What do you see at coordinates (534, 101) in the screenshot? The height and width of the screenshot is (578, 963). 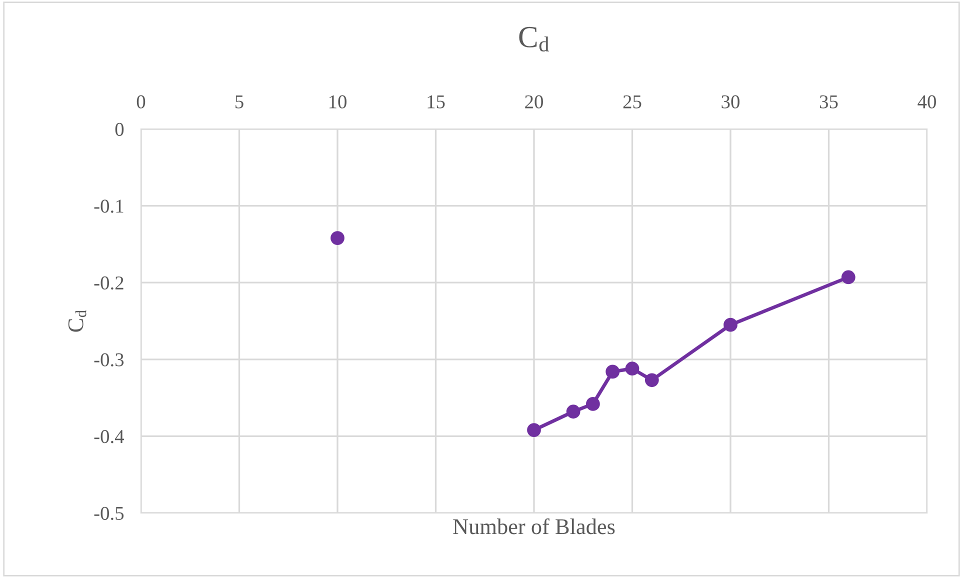 I see `x-tick-label: 20` at bounding box center [534, 101].